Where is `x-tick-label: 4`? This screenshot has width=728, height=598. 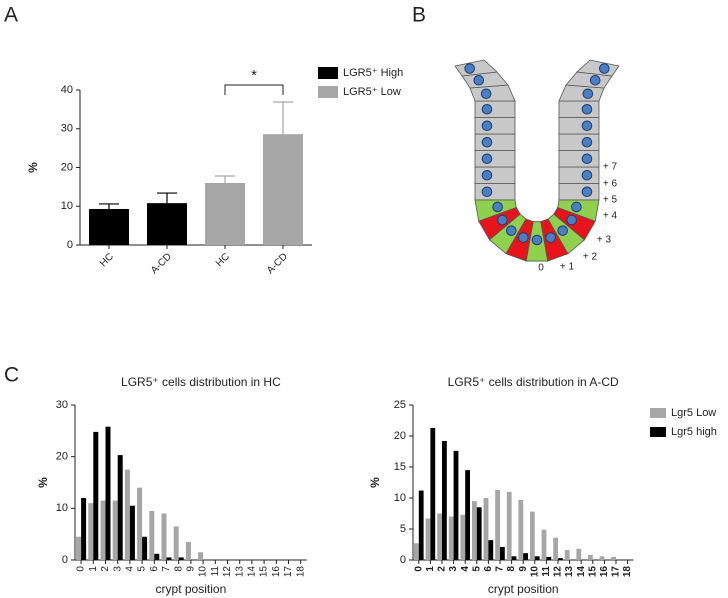 x-tick-label: 4 is located at coordinates (130, 569).